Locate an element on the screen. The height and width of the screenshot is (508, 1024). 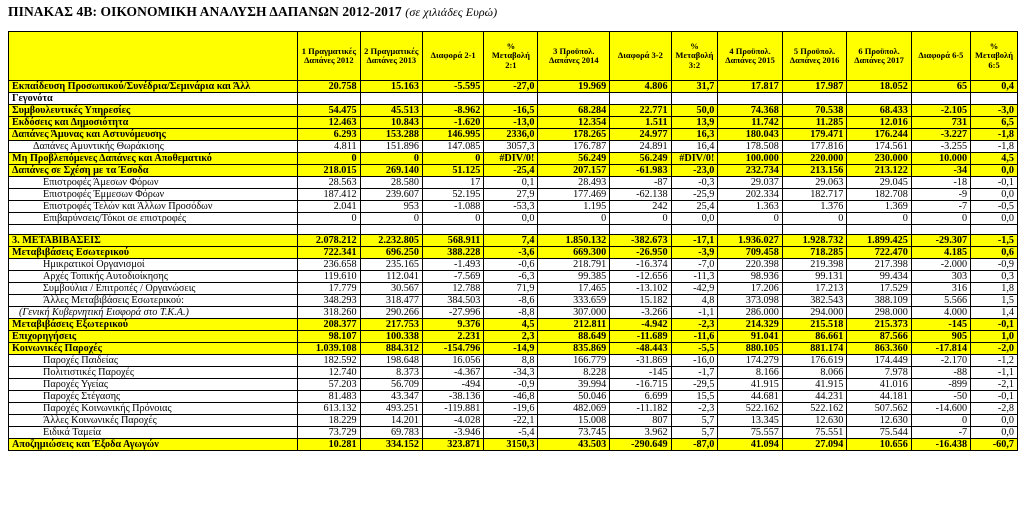
value-cell: 29.045 is located at coordinates (879, 182).